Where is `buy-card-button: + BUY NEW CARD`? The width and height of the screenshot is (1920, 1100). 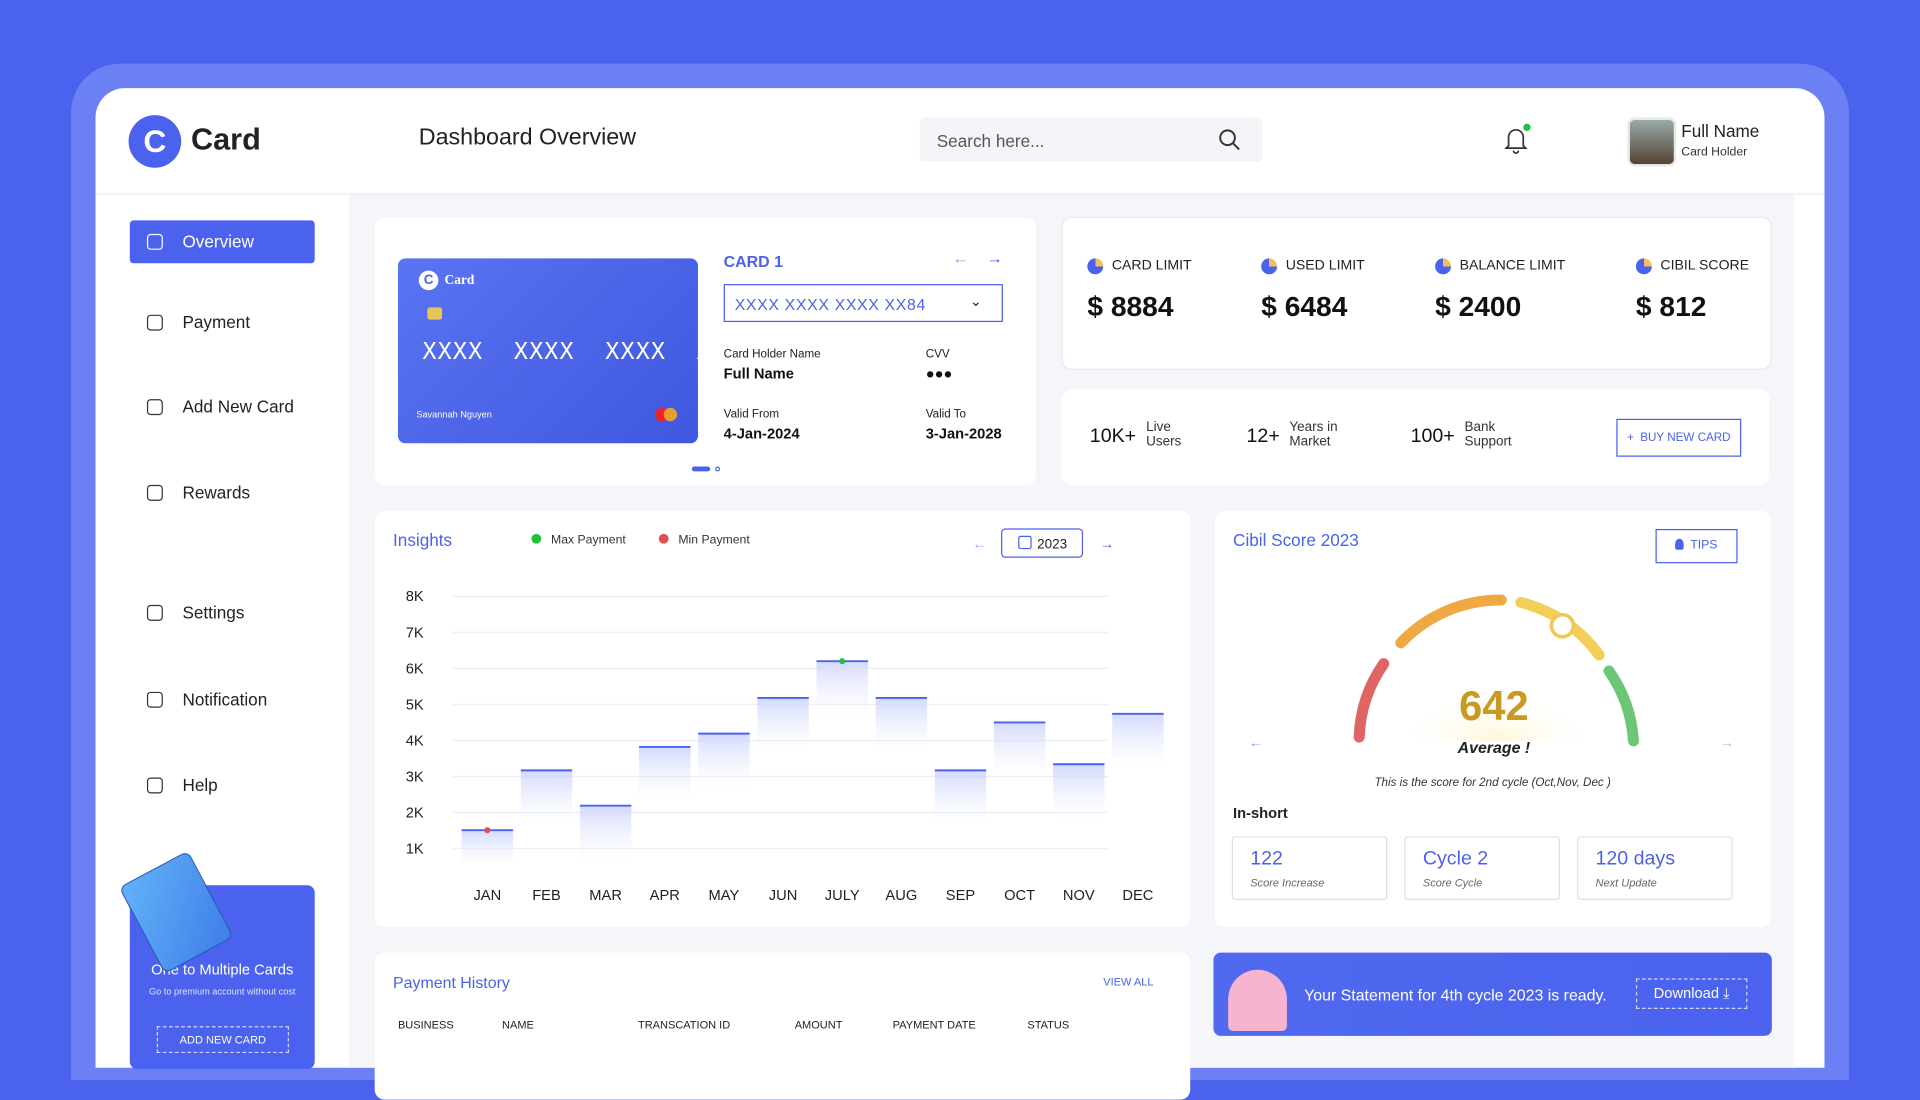 buy-card-button: + BUY NEW CARD is located at coordinates (1679, 437).